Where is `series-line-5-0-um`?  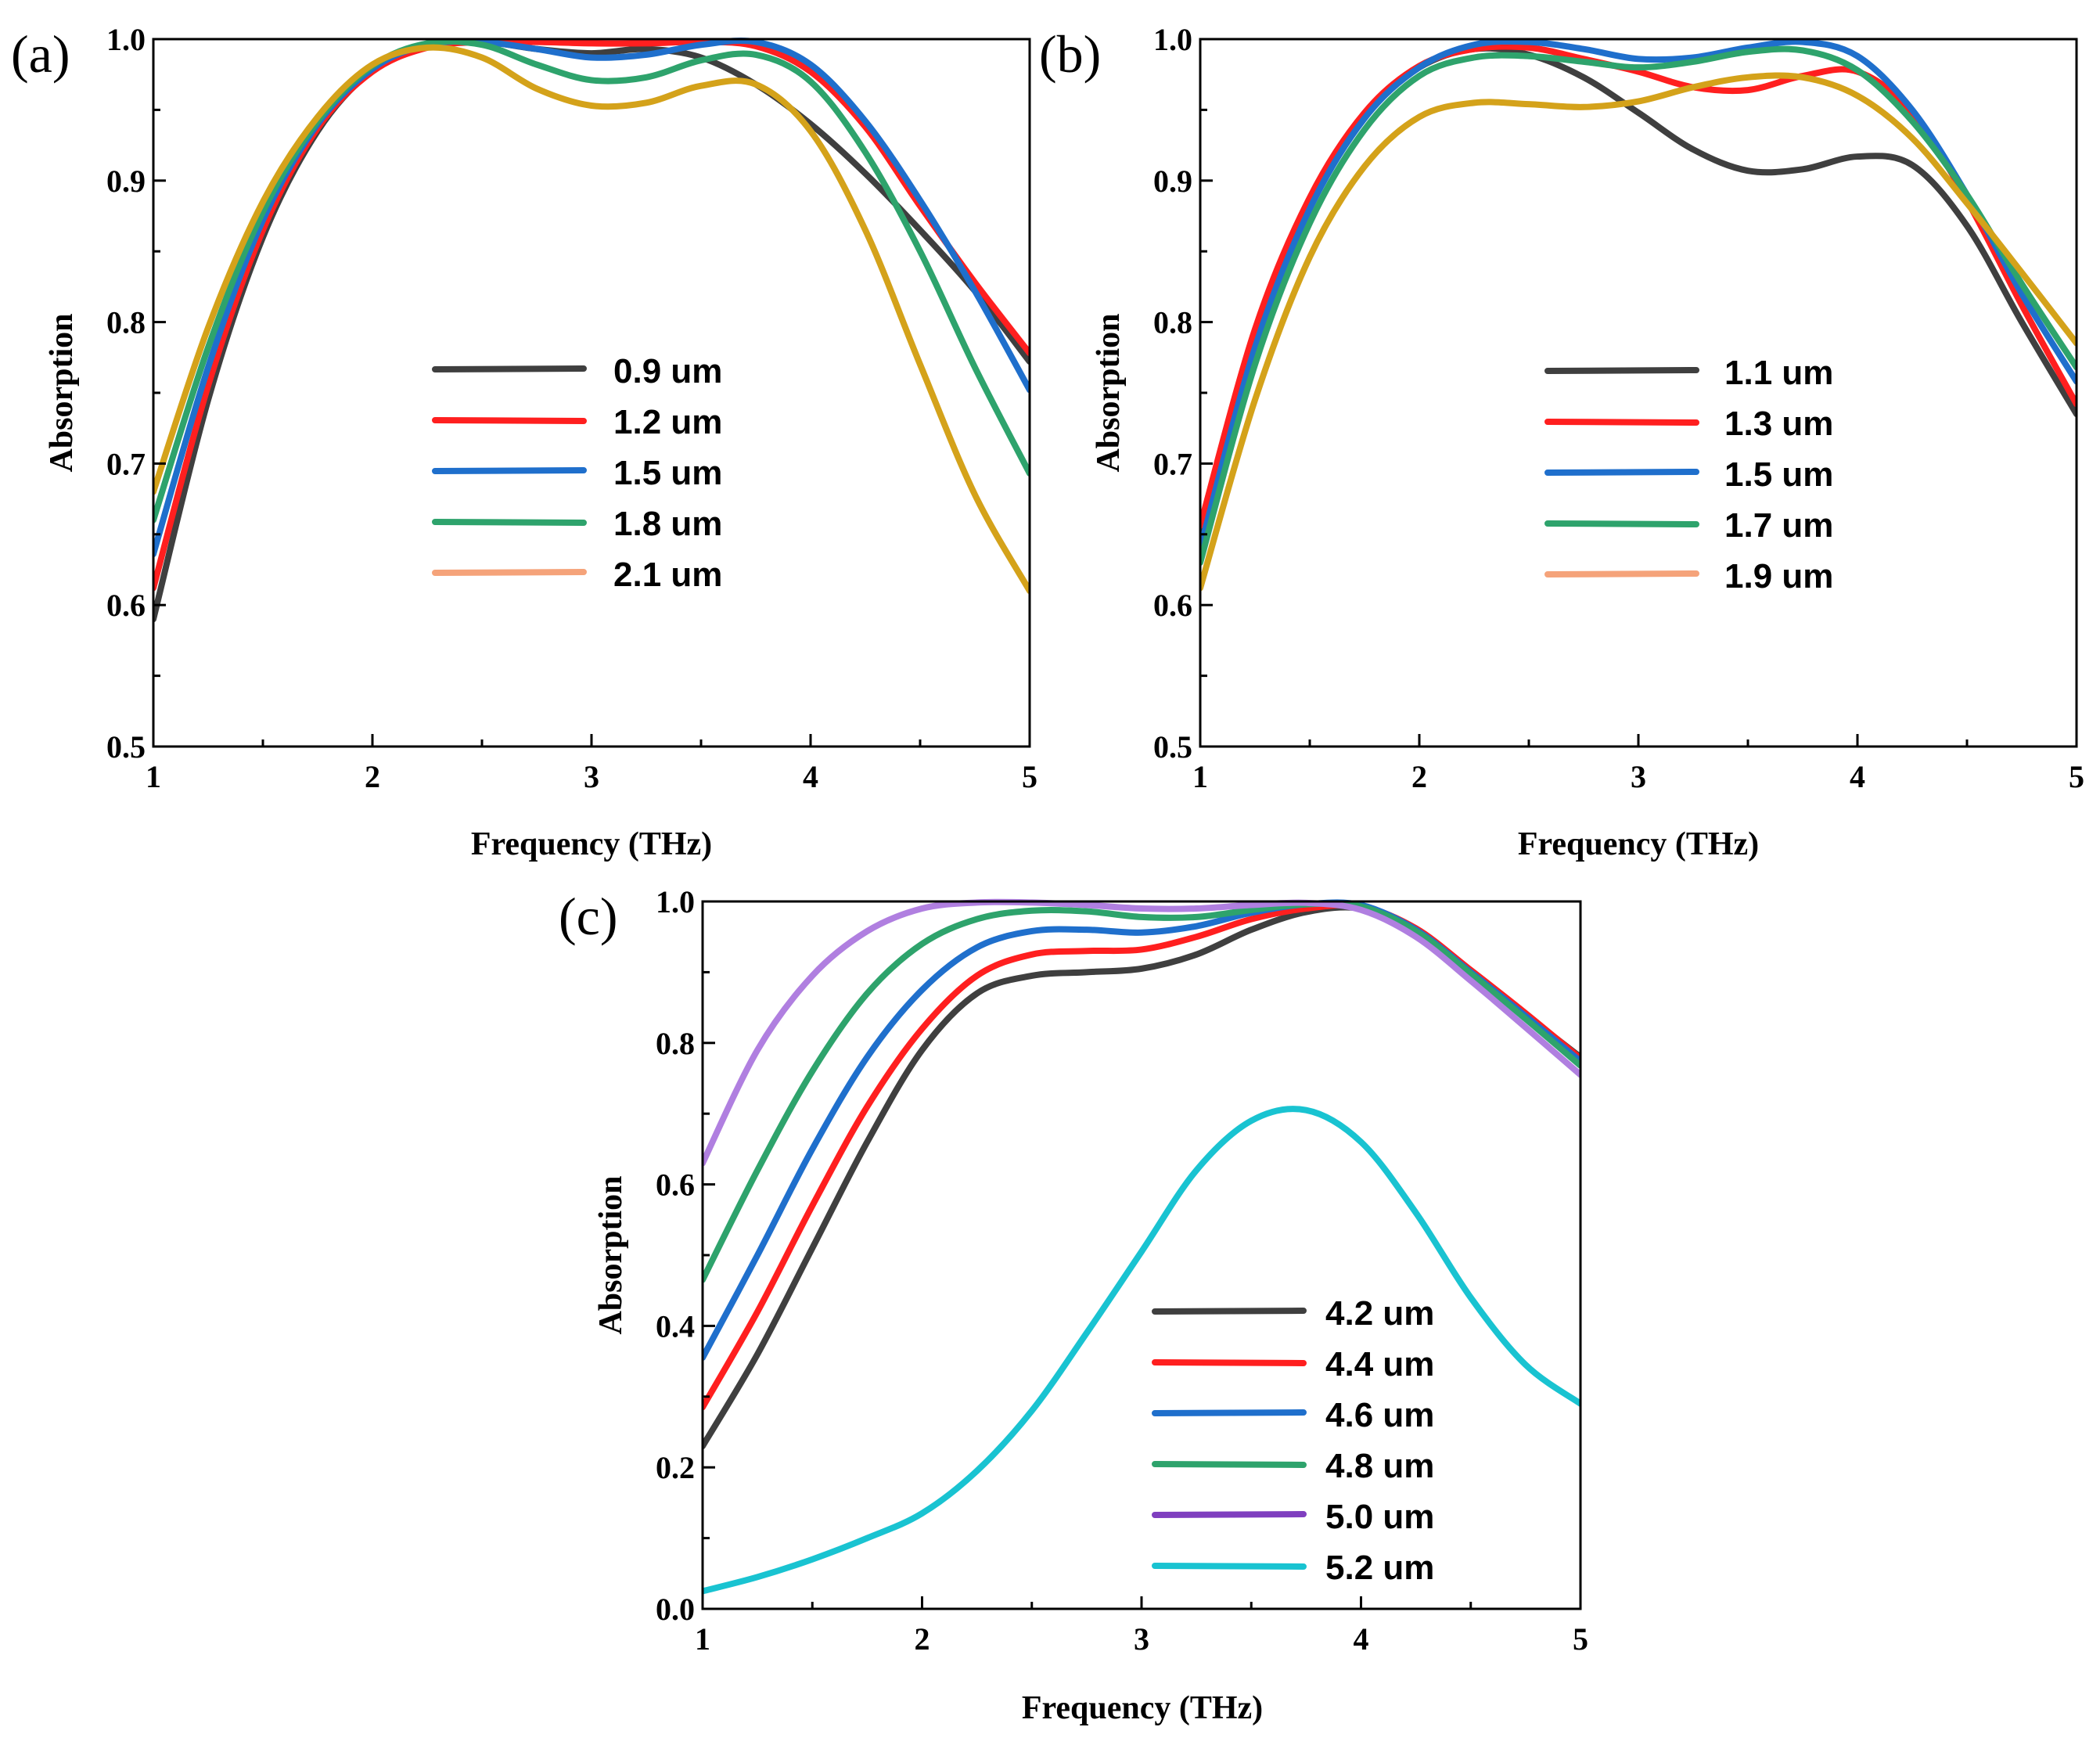 series-line-5-0-um is located at coordinates (1141, 1032).